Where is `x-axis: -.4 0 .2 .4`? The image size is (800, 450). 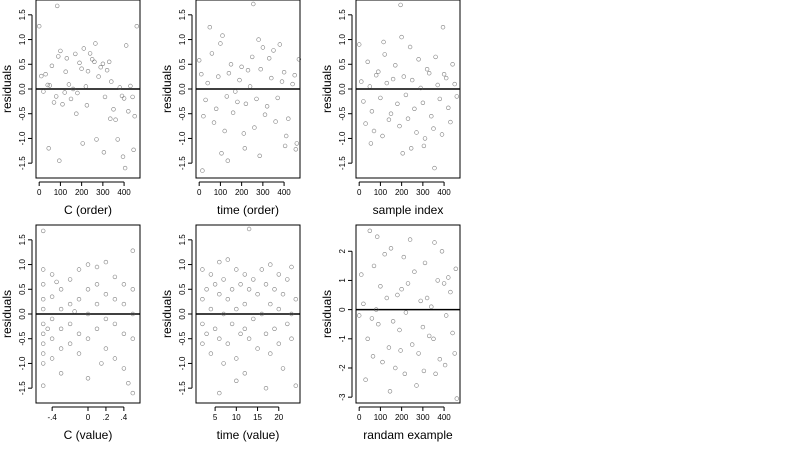
x-axis: -.4 0 .2 .4 is located at coordinates (87, 414).